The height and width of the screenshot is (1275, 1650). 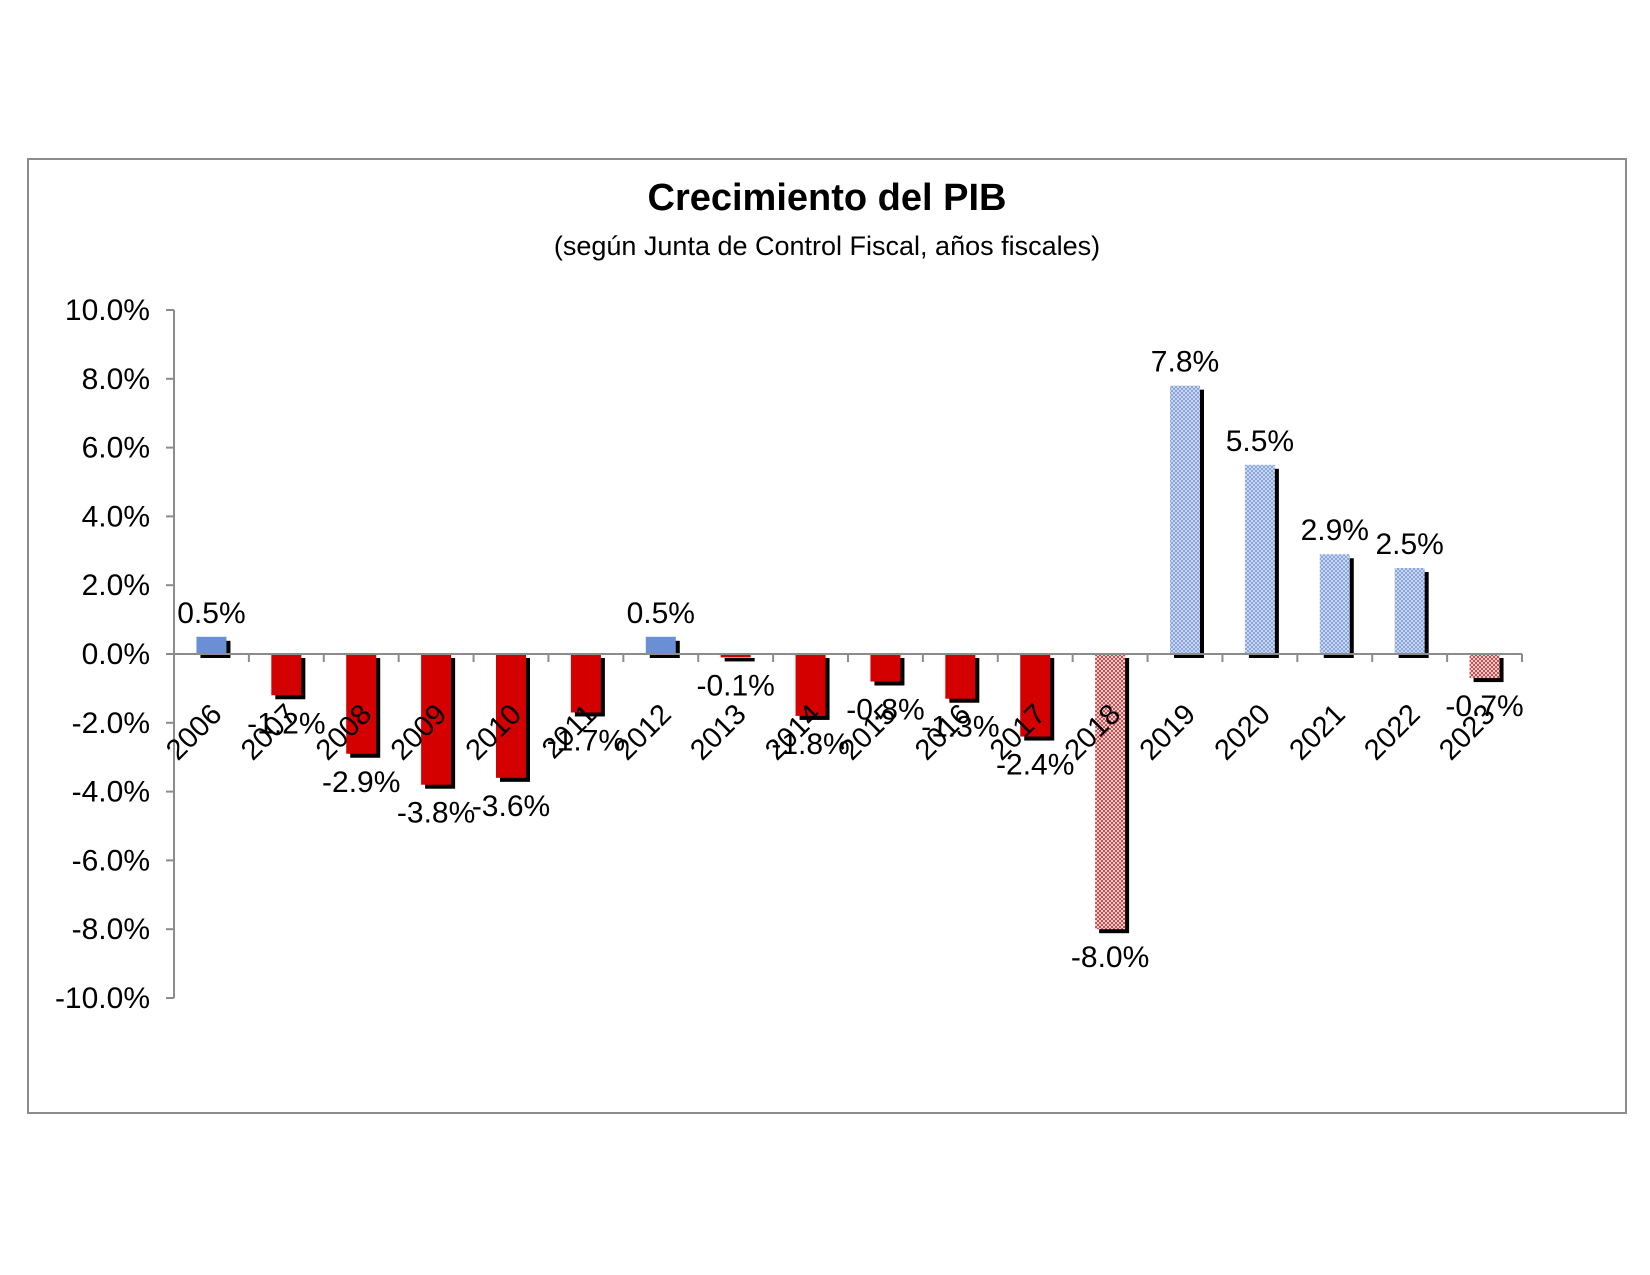 I want to click on y-tick-label: 2.0%, so click(x=116, y=585).